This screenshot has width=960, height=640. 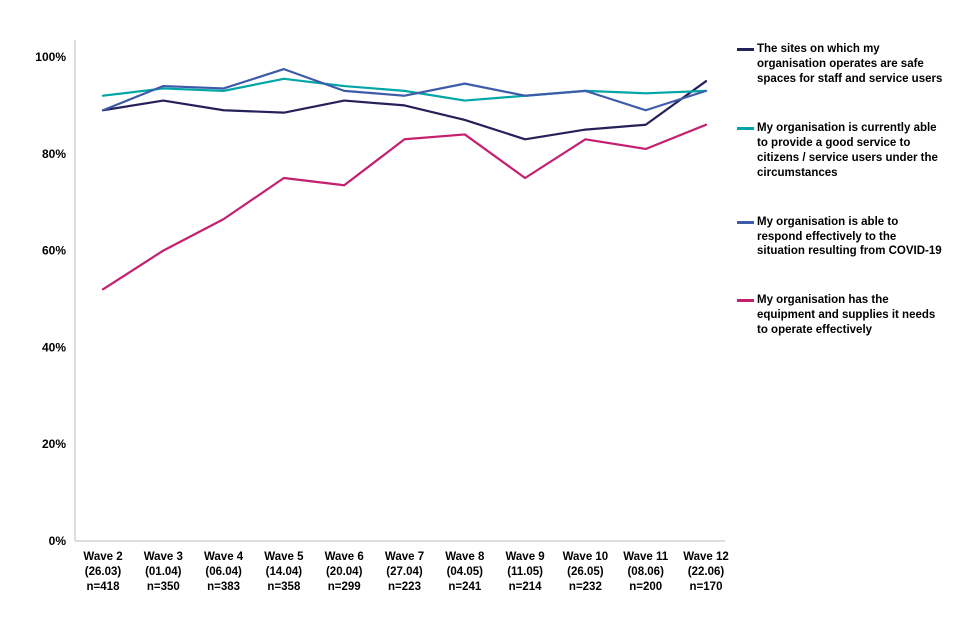 I want to click on y-axis-tick-label: 60%, so click(x=54, y=251).